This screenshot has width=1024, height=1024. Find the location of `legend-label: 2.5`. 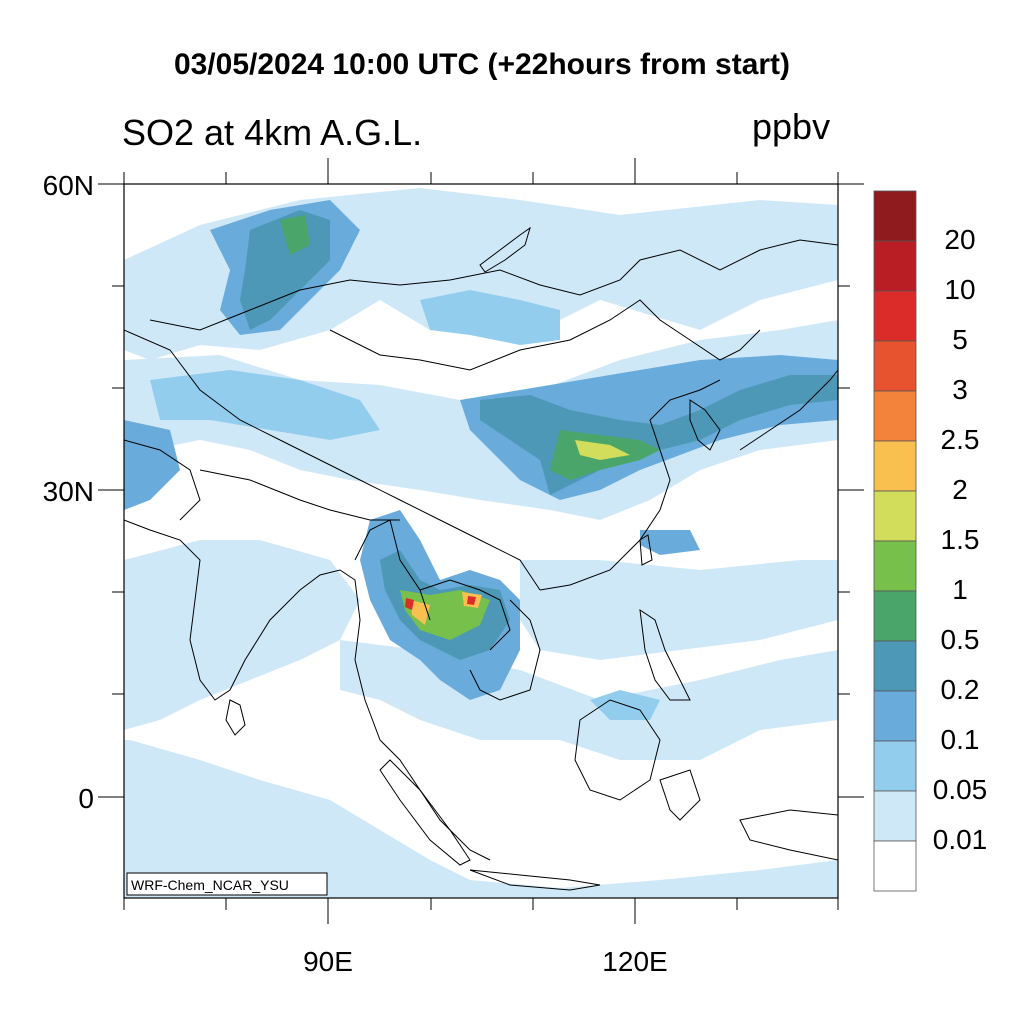

legend-label: 2.5 is located at coordinates (960, 439).